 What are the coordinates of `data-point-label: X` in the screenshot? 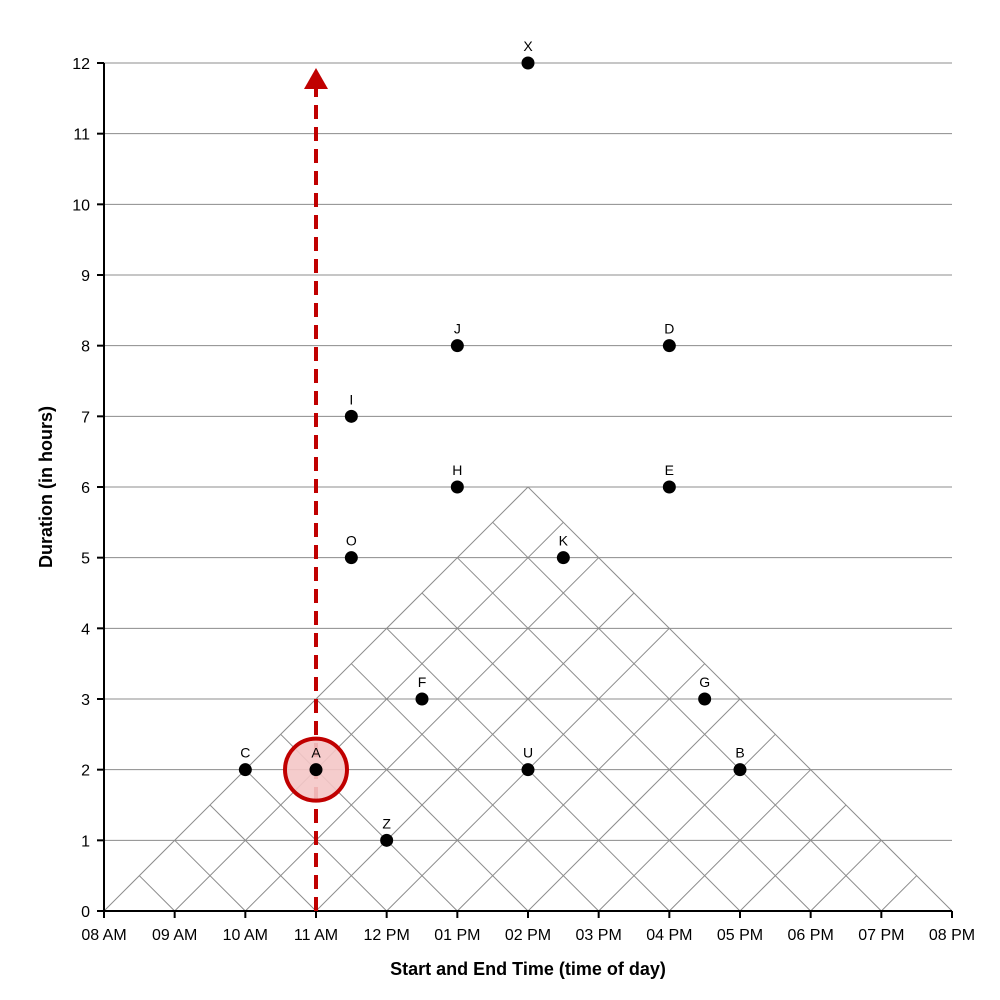 It's located at (528, 46).